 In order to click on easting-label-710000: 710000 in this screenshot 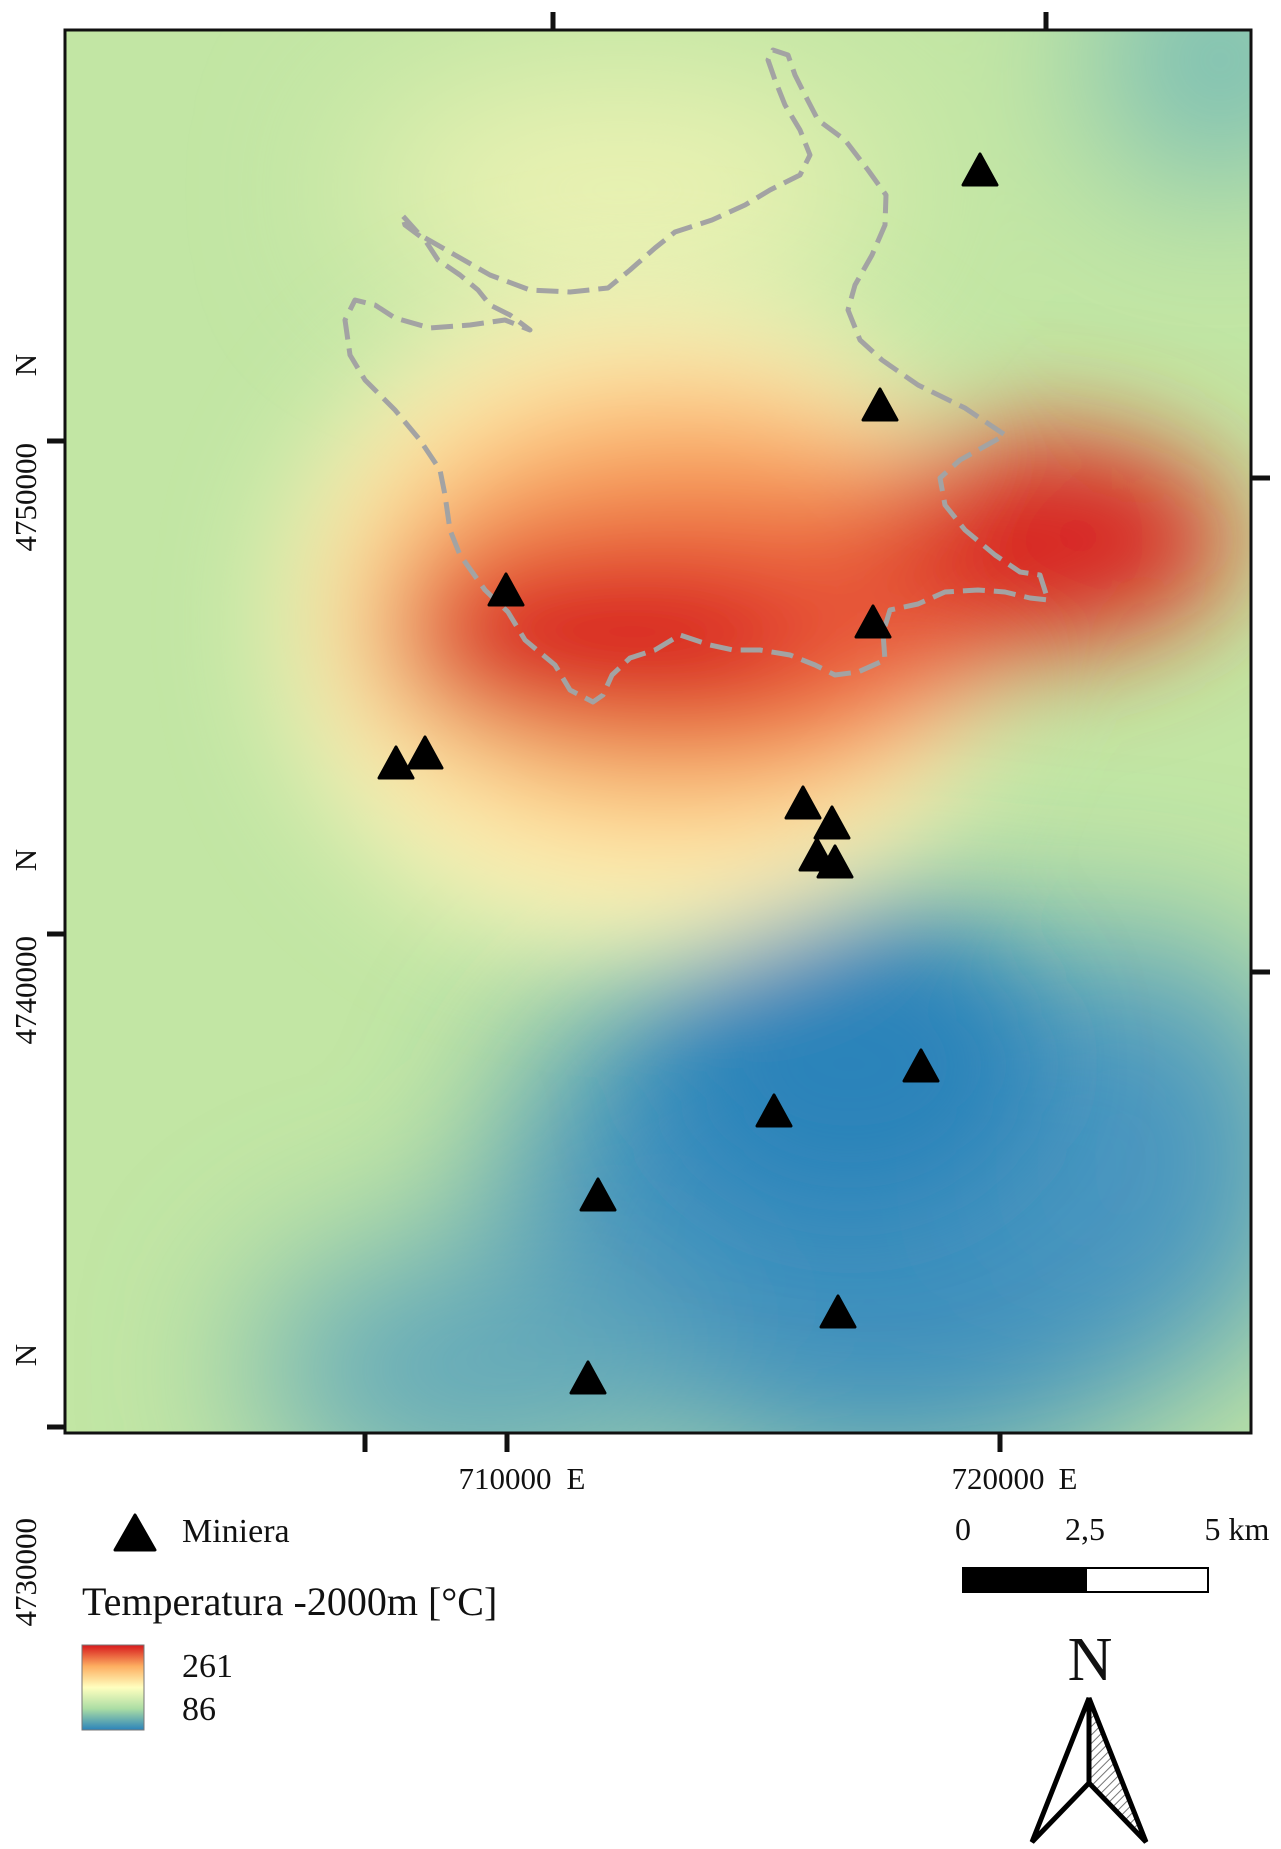, I will do `click(505, 1478)`.